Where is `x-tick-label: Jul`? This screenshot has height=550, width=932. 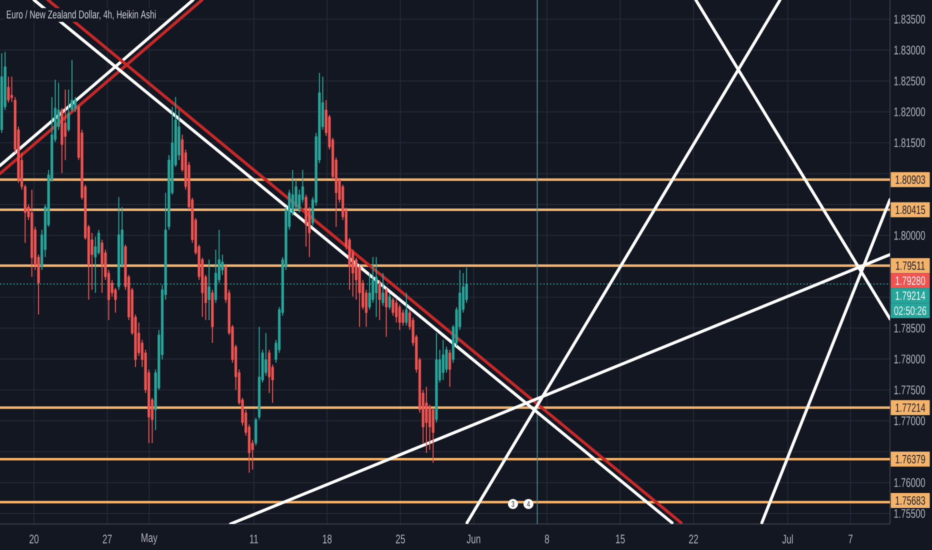
x-tick-label: Jul is located at coordinates (787, 539).